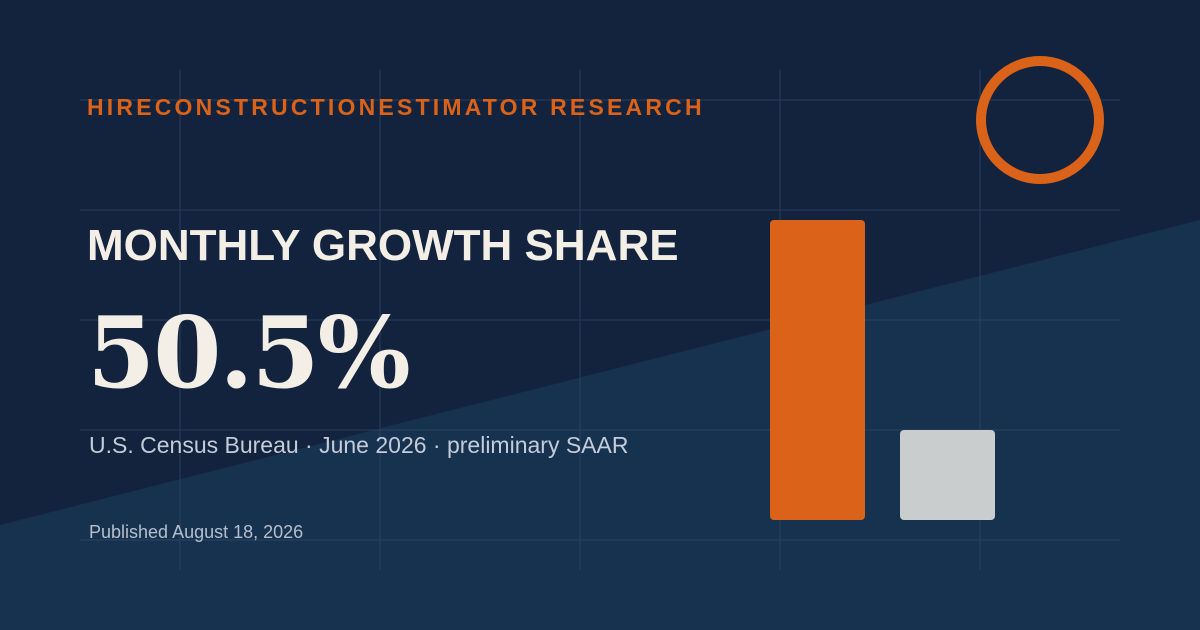 Image resolution: width=1200 pixels, height=630 pixels. What do you see at coordinates (383, 245) in the screenshot?
I see `headline: MONTHLY GROWTH SHARE` at bounding box center [383, 245].